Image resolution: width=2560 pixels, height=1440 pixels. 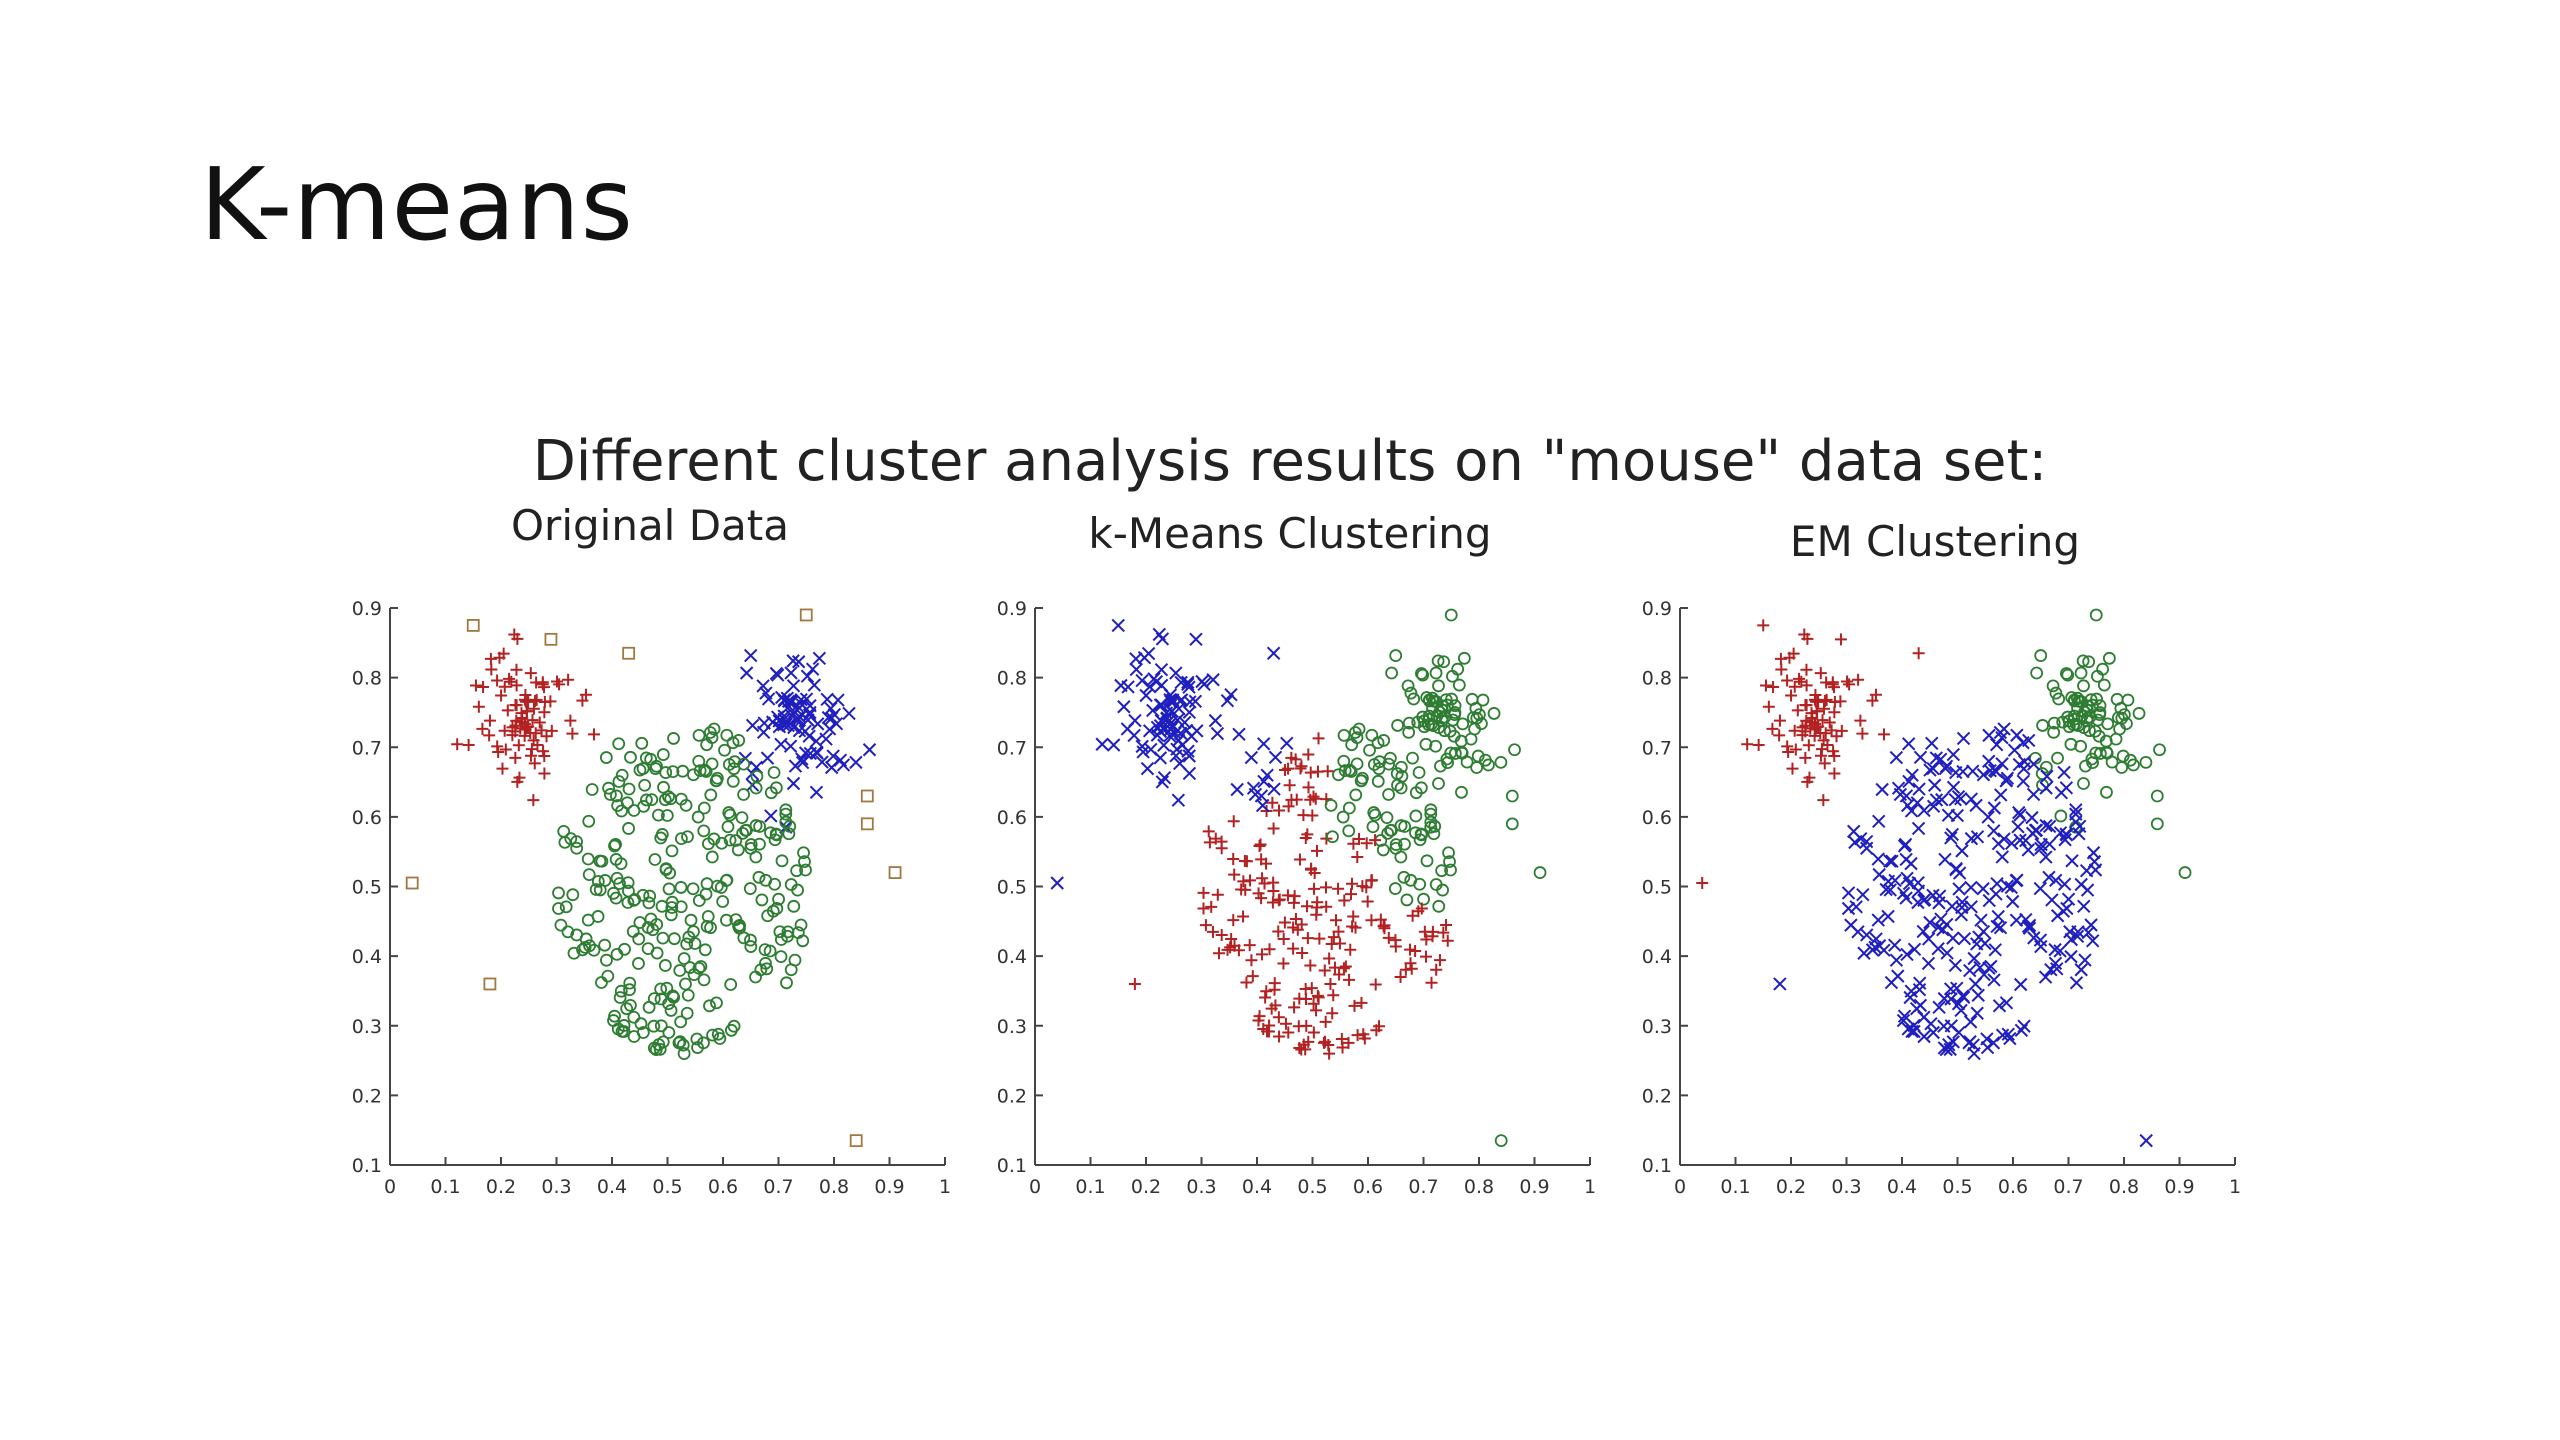 I want to click on y-tick-label: 0.1, so click(x=367, y=1166).